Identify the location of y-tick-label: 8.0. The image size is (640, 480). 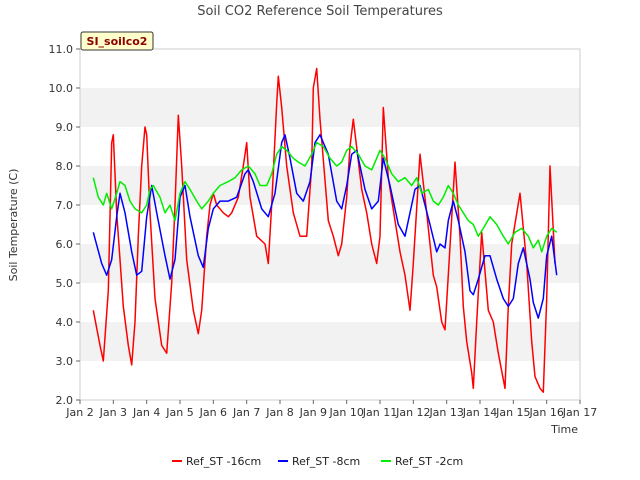
(65, 166).